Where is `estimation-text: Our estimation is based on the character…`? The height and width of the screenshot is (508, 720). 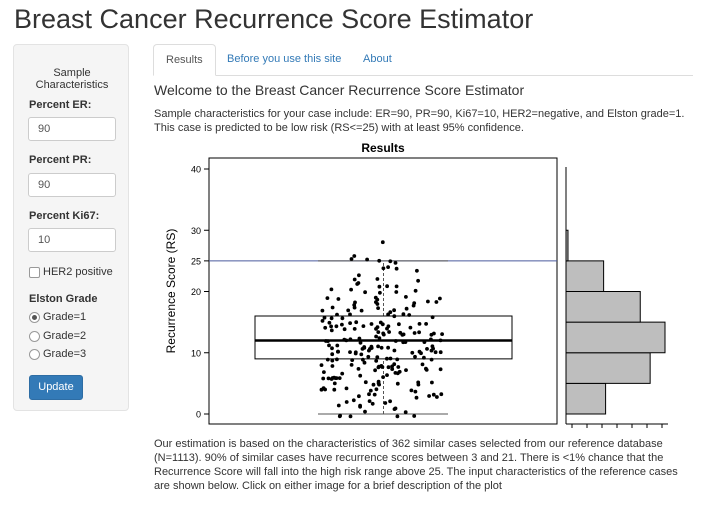
estimation-text: Our estimation is based on the character… is located at coordinates (416, 465).